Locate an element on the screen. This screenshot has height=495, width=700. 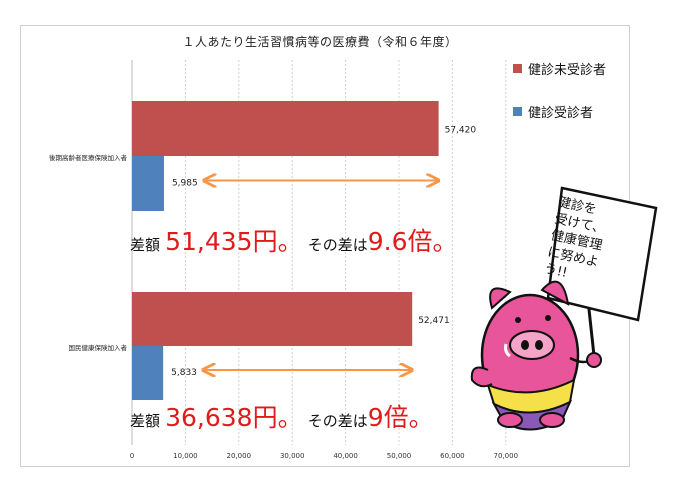
diff-amount: 36,638円 is located at coordinates (221, 417).